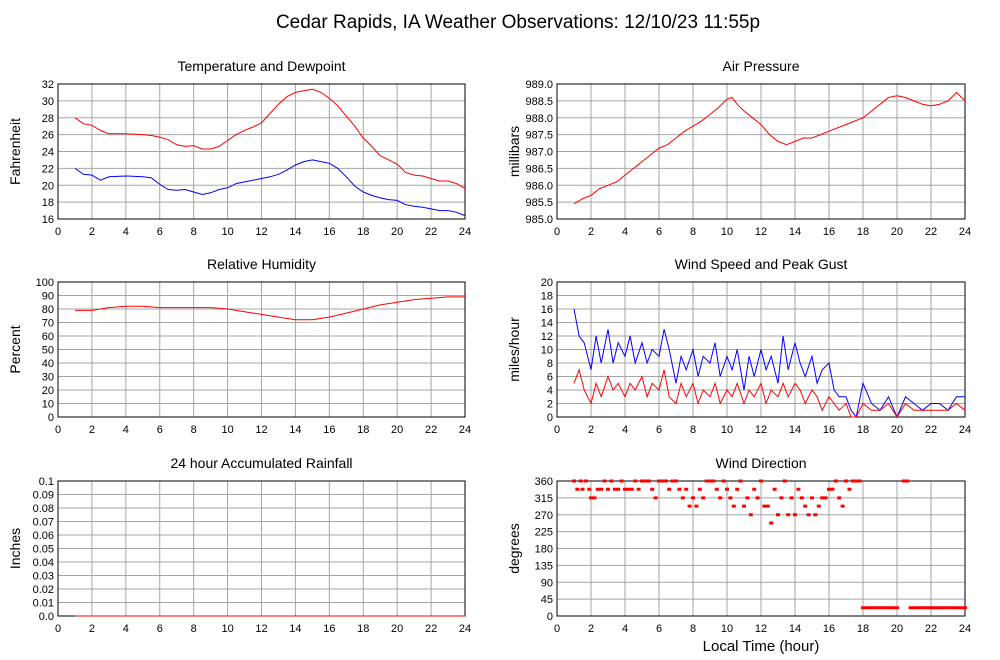 Image resolution: width=1000 pixels, height=660 pixels. Describe the element at coordinates (48, 351) in the screenshot. I see `y-tick-label: 50` at that location.